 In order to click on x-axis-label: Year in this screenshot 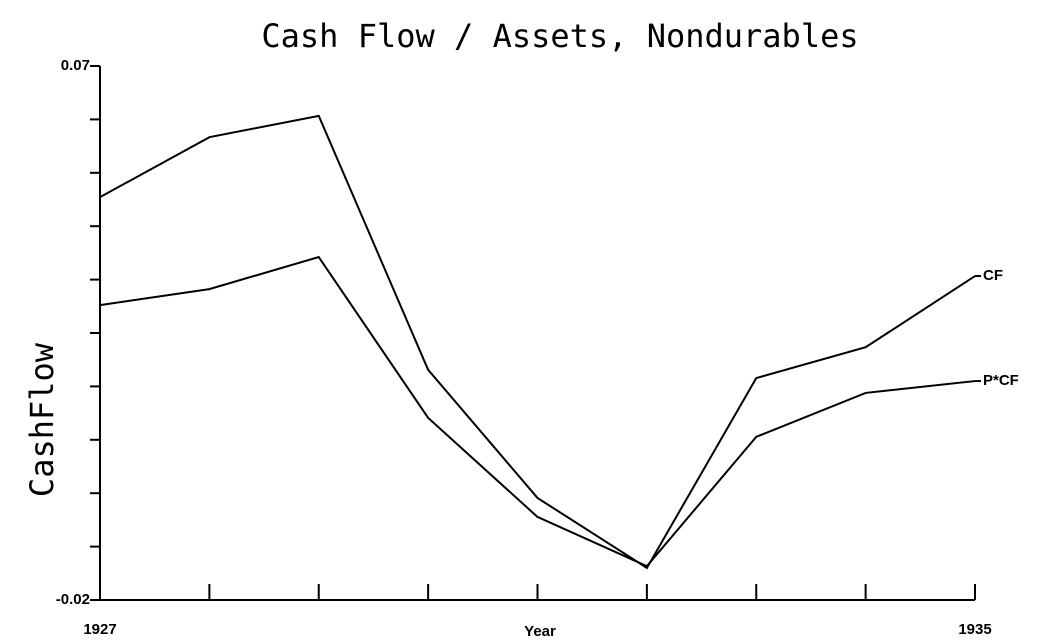, I will do `click(540, 631)`.